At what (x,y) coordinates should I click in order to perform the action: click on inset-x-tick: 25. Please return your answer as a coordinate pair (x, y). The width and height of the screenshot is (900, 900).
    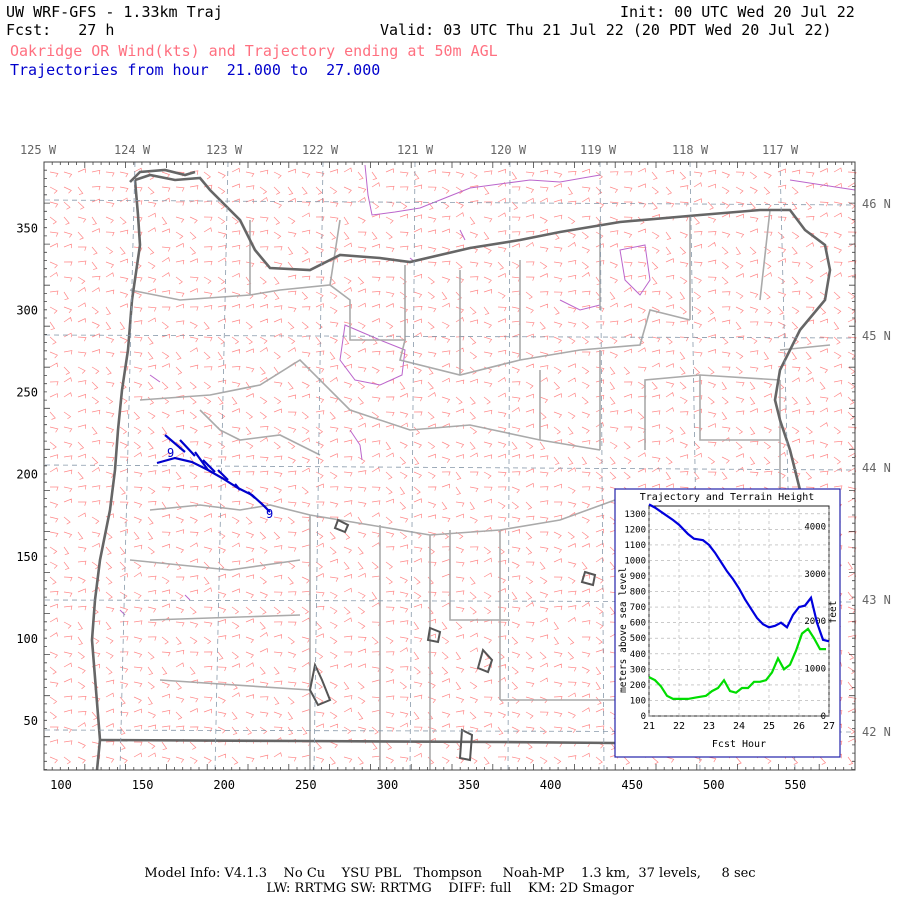
    Looking at the image, I should click on (769, 726).